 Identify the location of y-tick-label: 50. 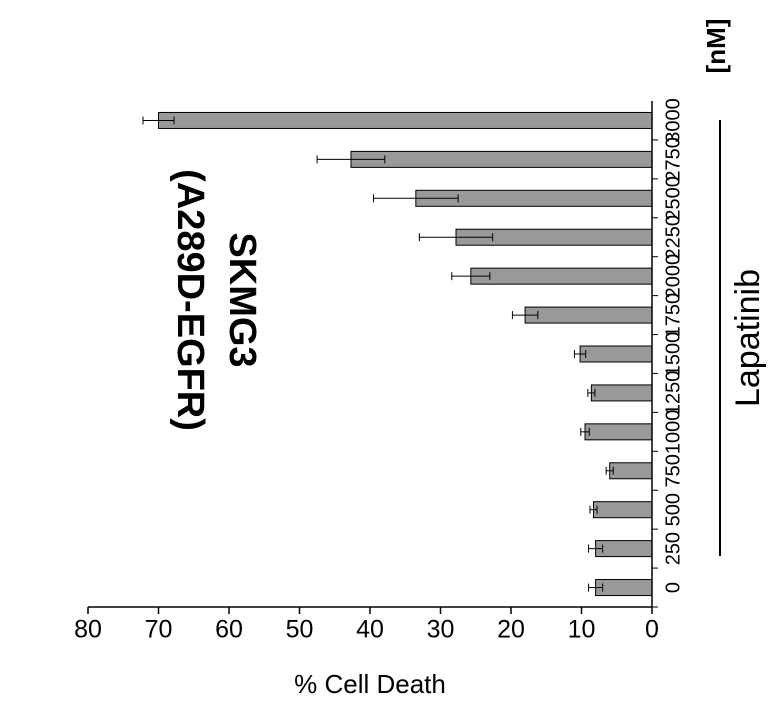
(300, 630).